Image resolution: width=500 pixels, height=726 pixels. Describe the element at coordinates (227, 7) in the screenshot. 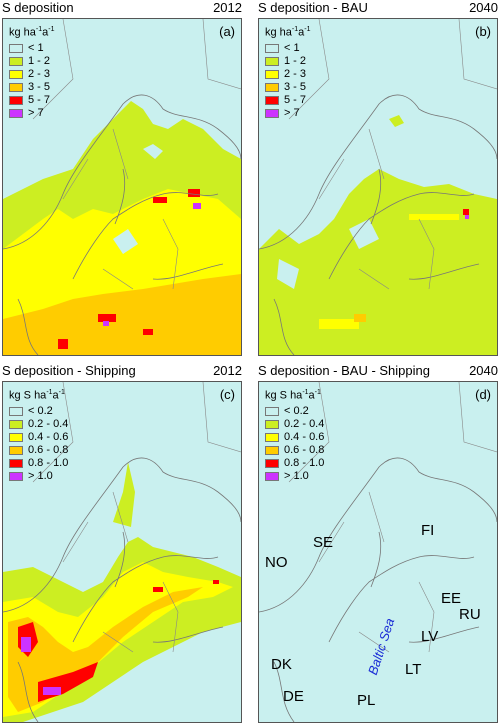

I see `panel-year: 2012` at that location.